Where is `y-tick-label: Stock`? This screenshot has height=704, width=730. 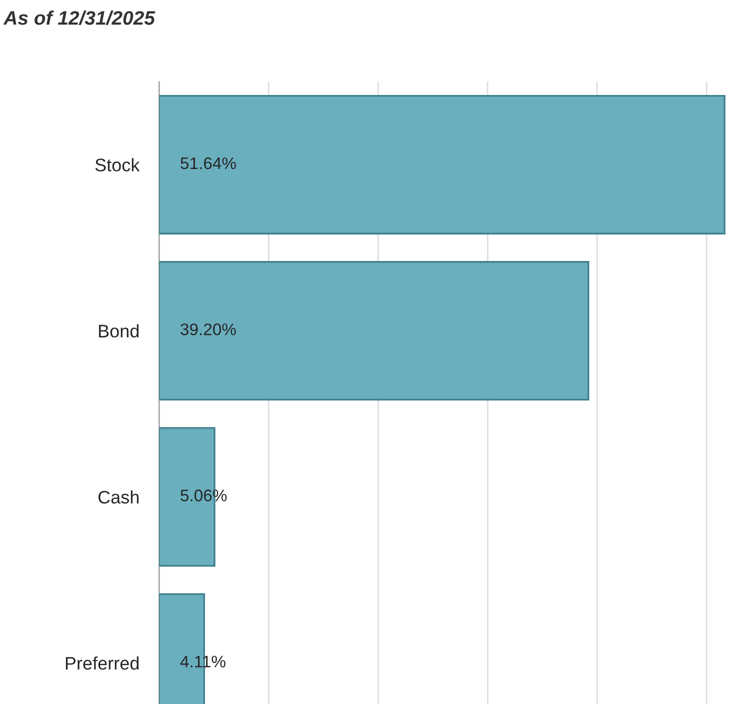
y-tick-label: Stock is located at coordinates (117, 165).